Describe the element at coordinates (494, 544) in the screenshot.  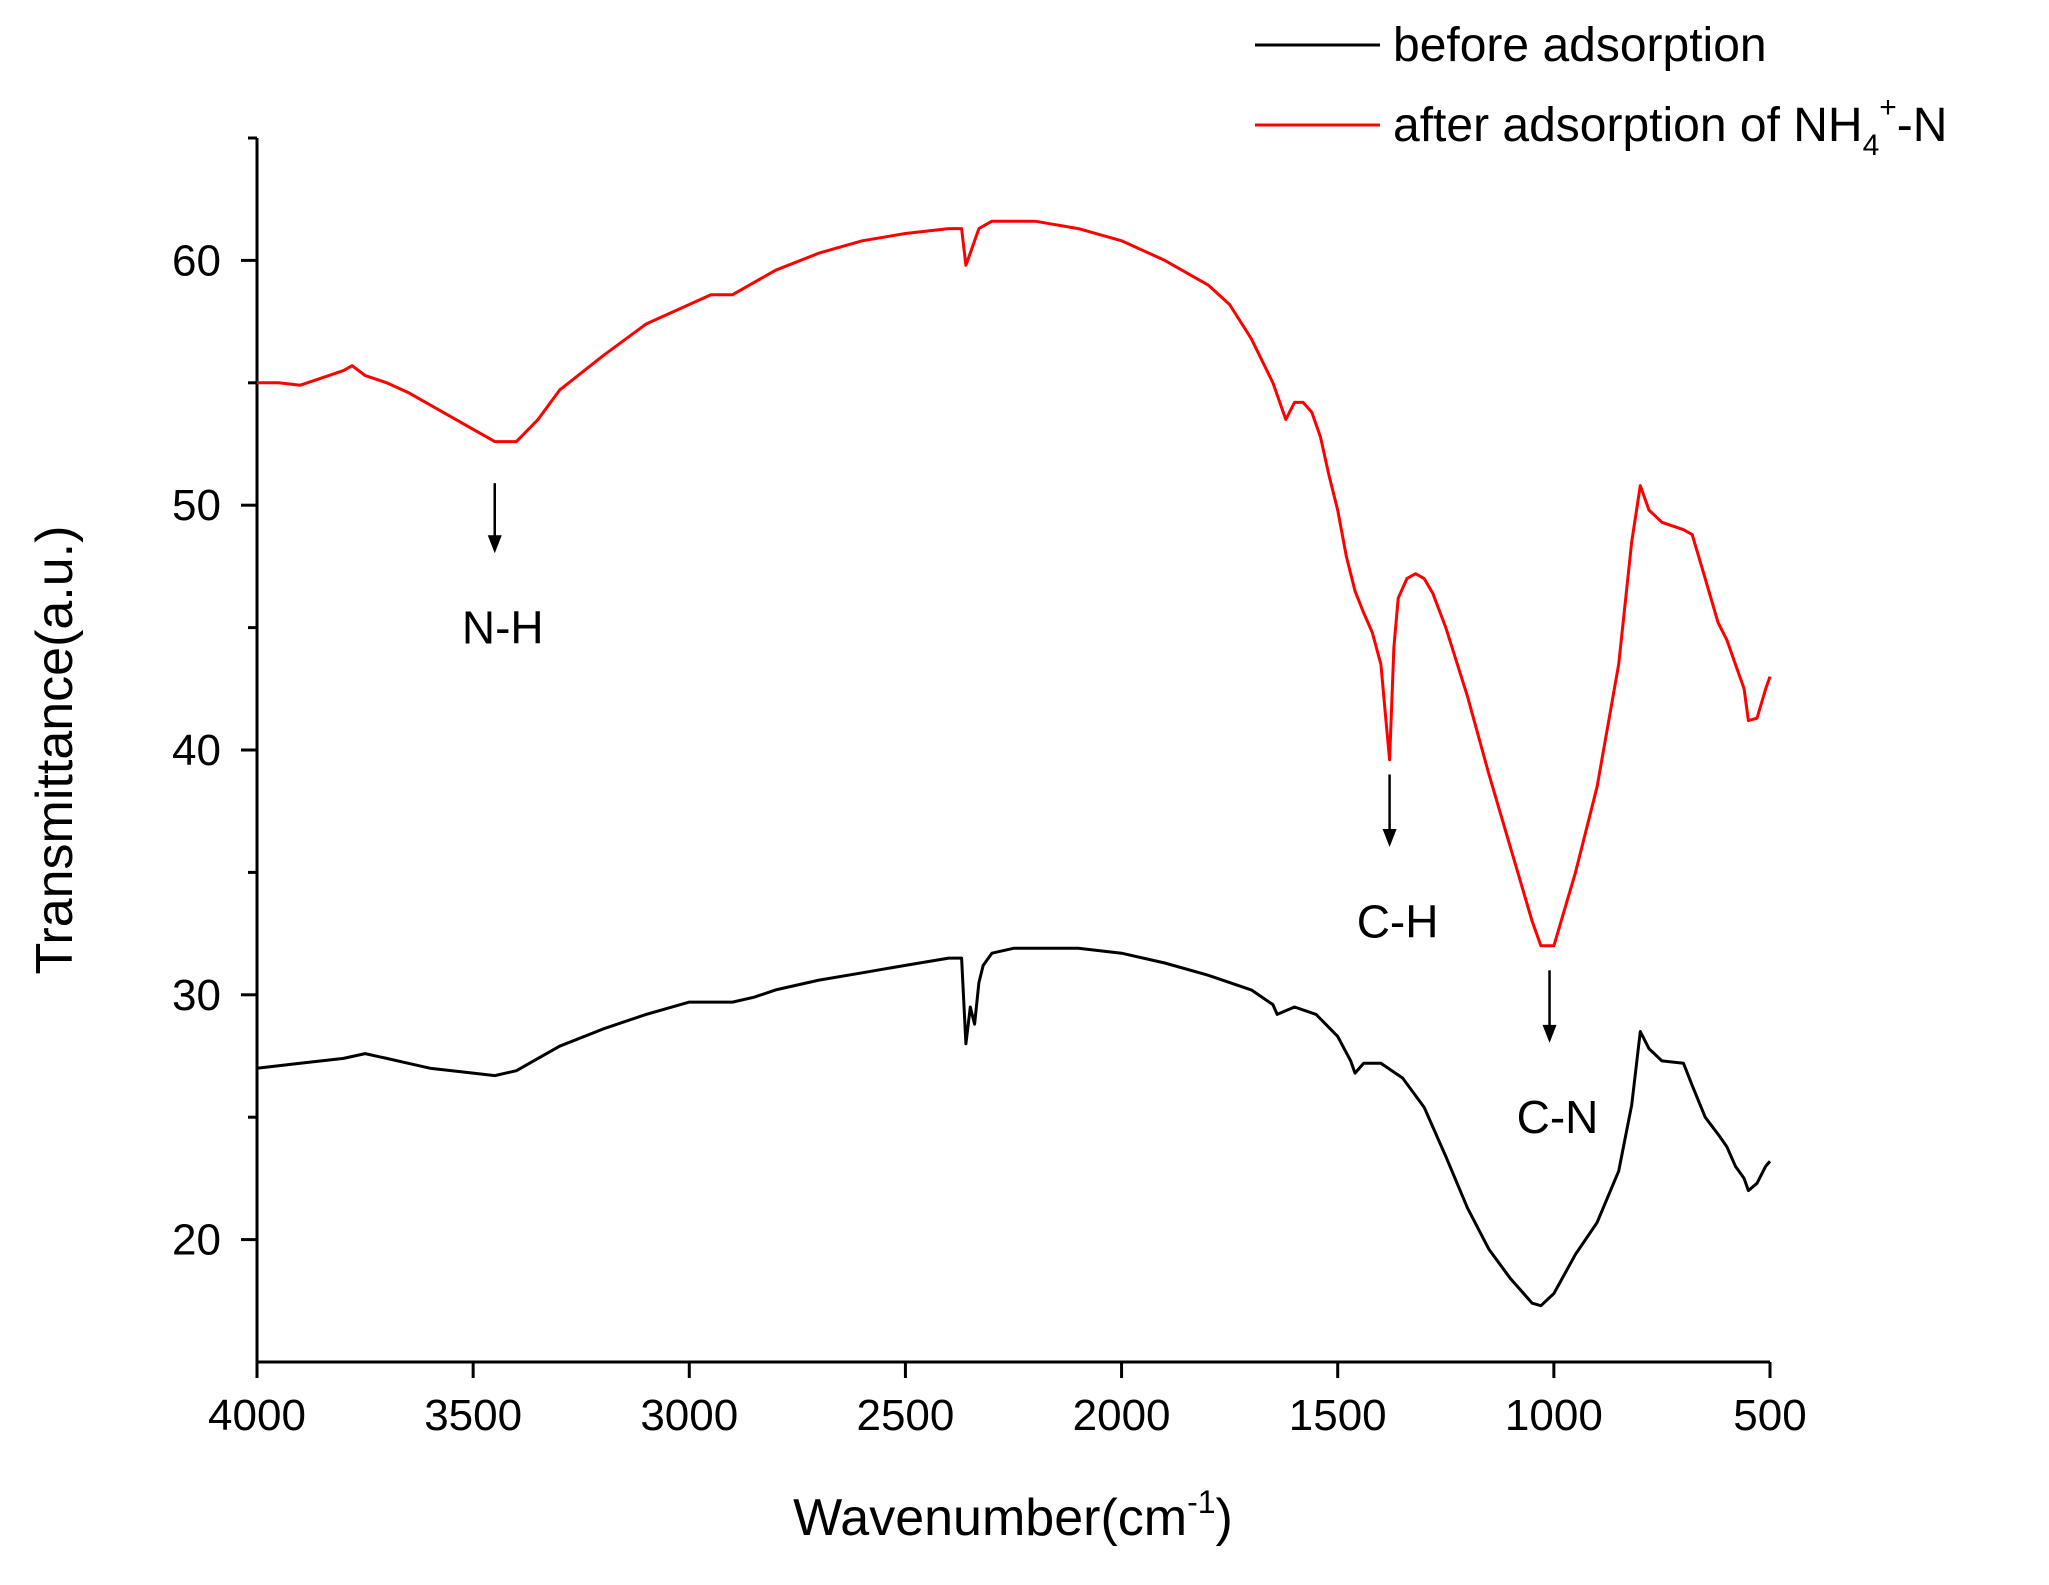
I see `annotation-arrowhead-n-h` at that location.